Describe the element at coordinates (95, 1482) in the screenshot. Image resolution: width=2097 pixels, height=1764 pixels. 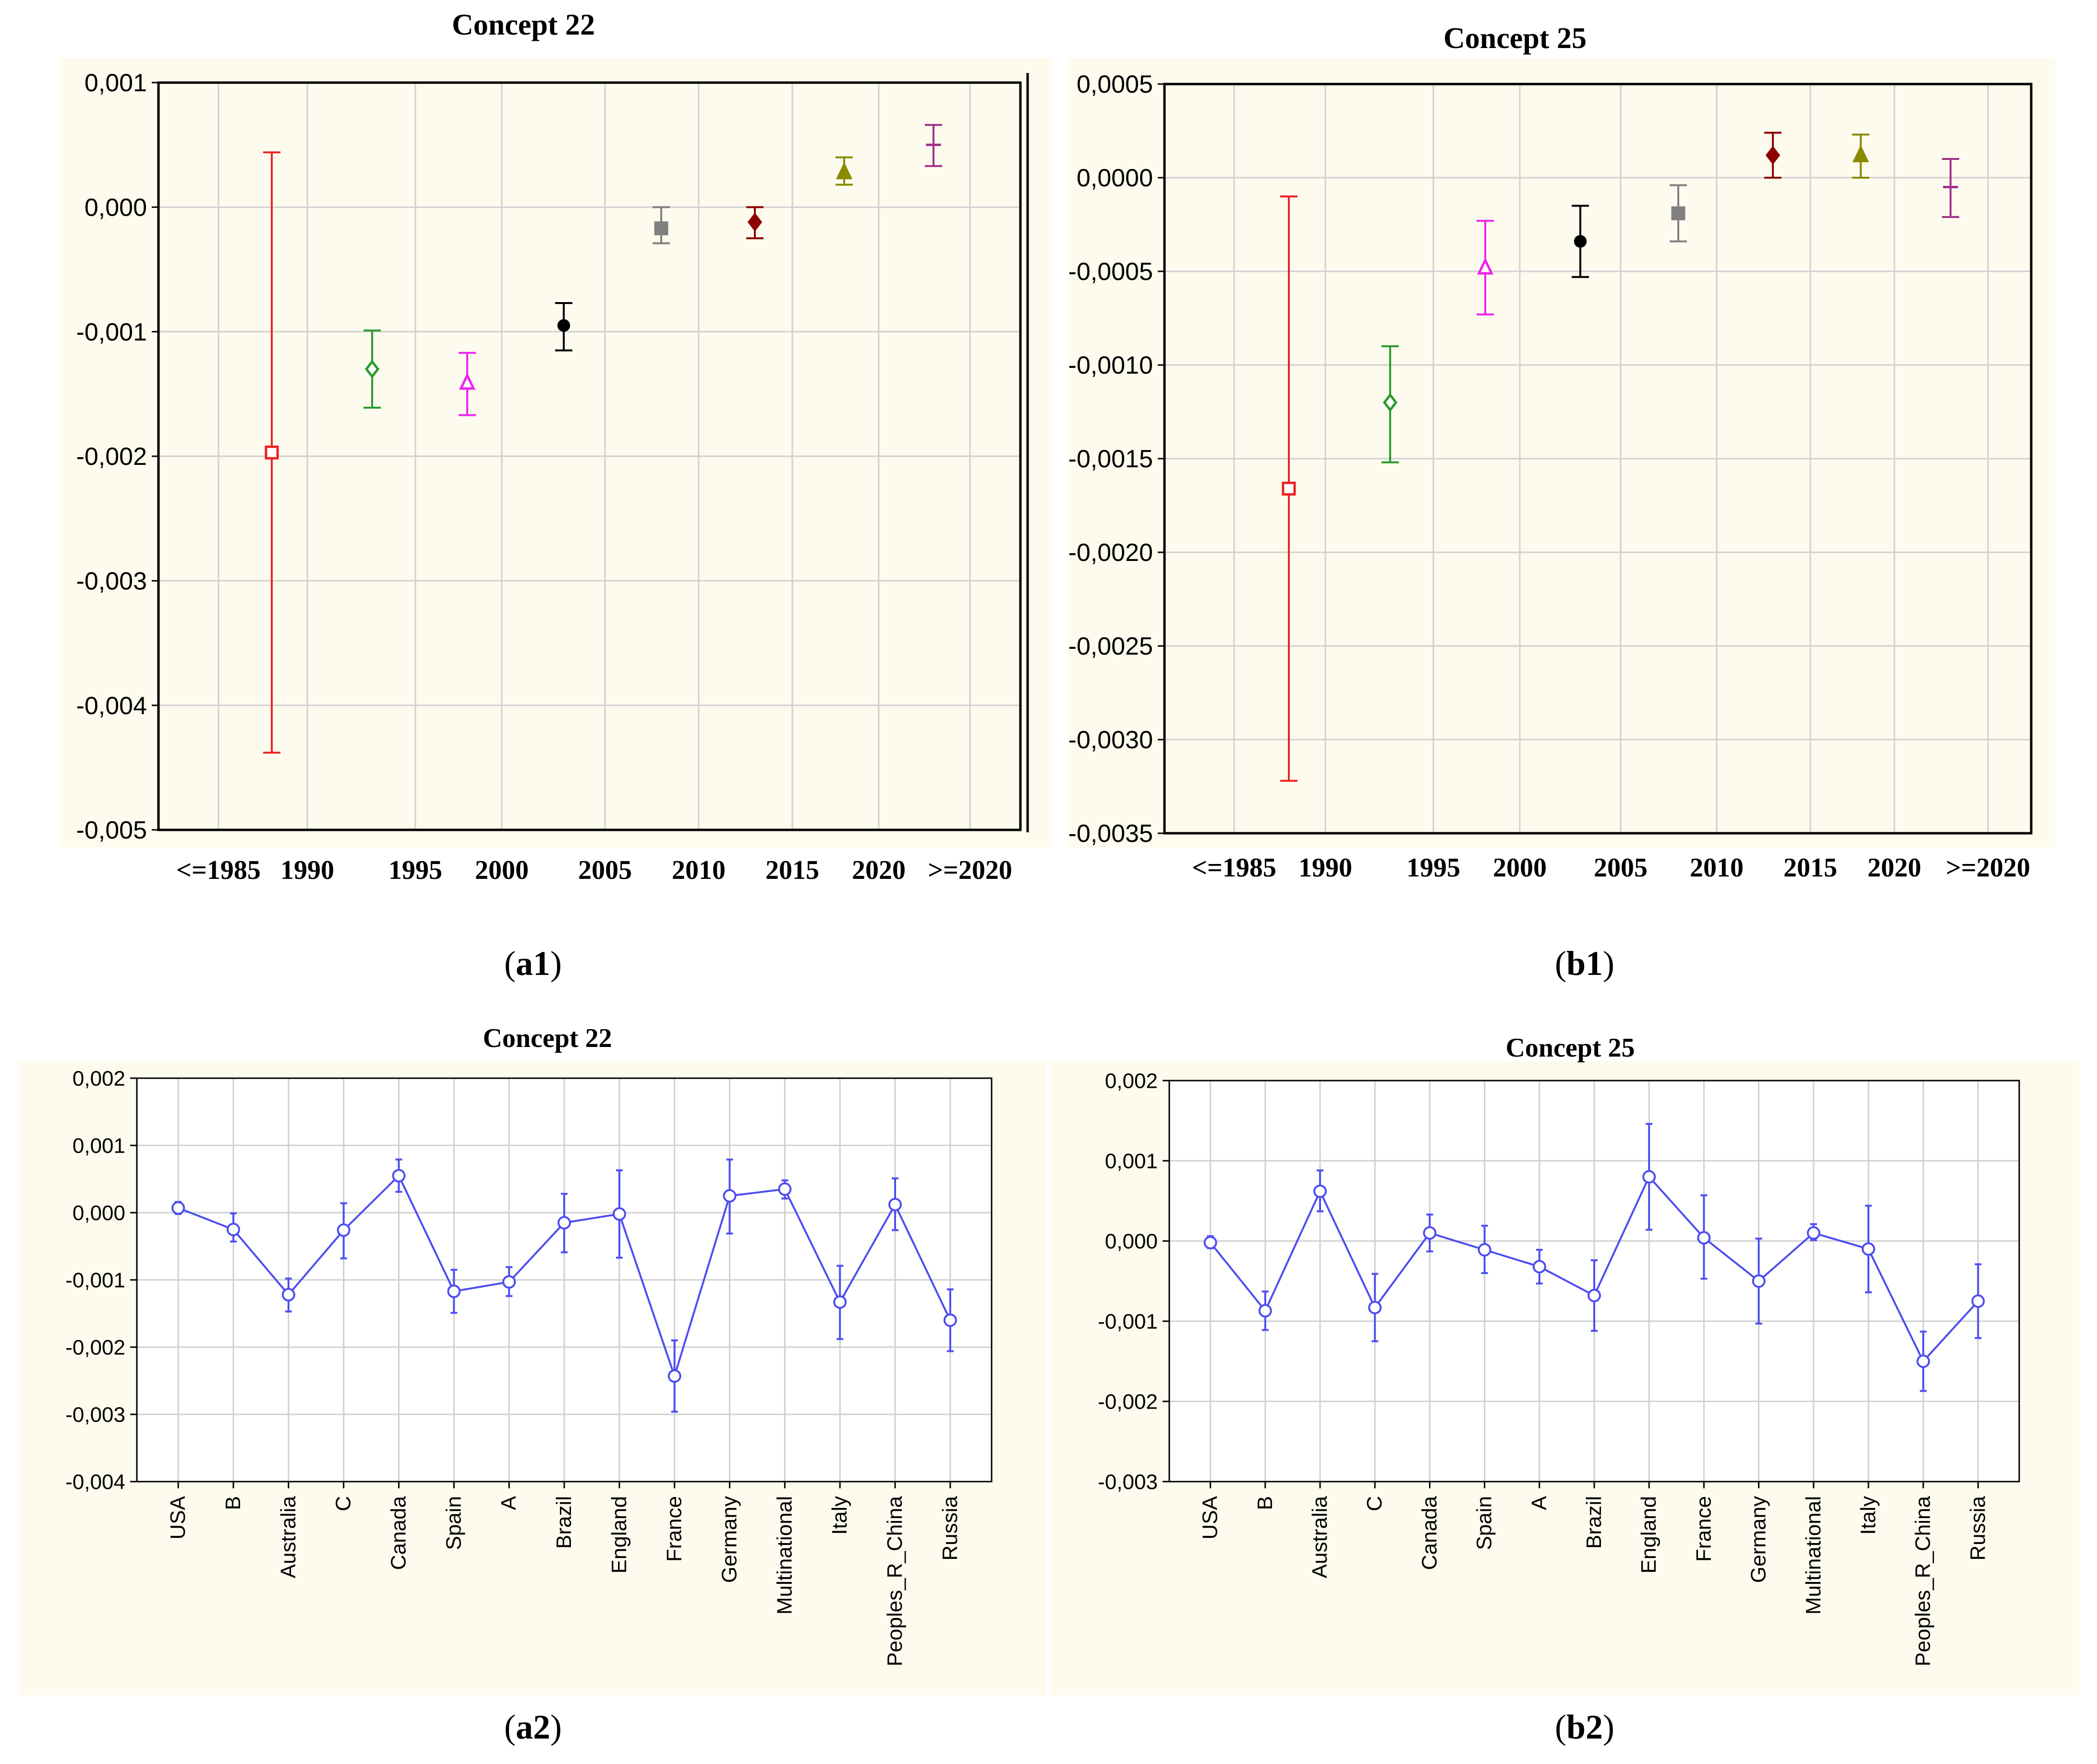
I see `y-tick-label: -0,004` at that location.